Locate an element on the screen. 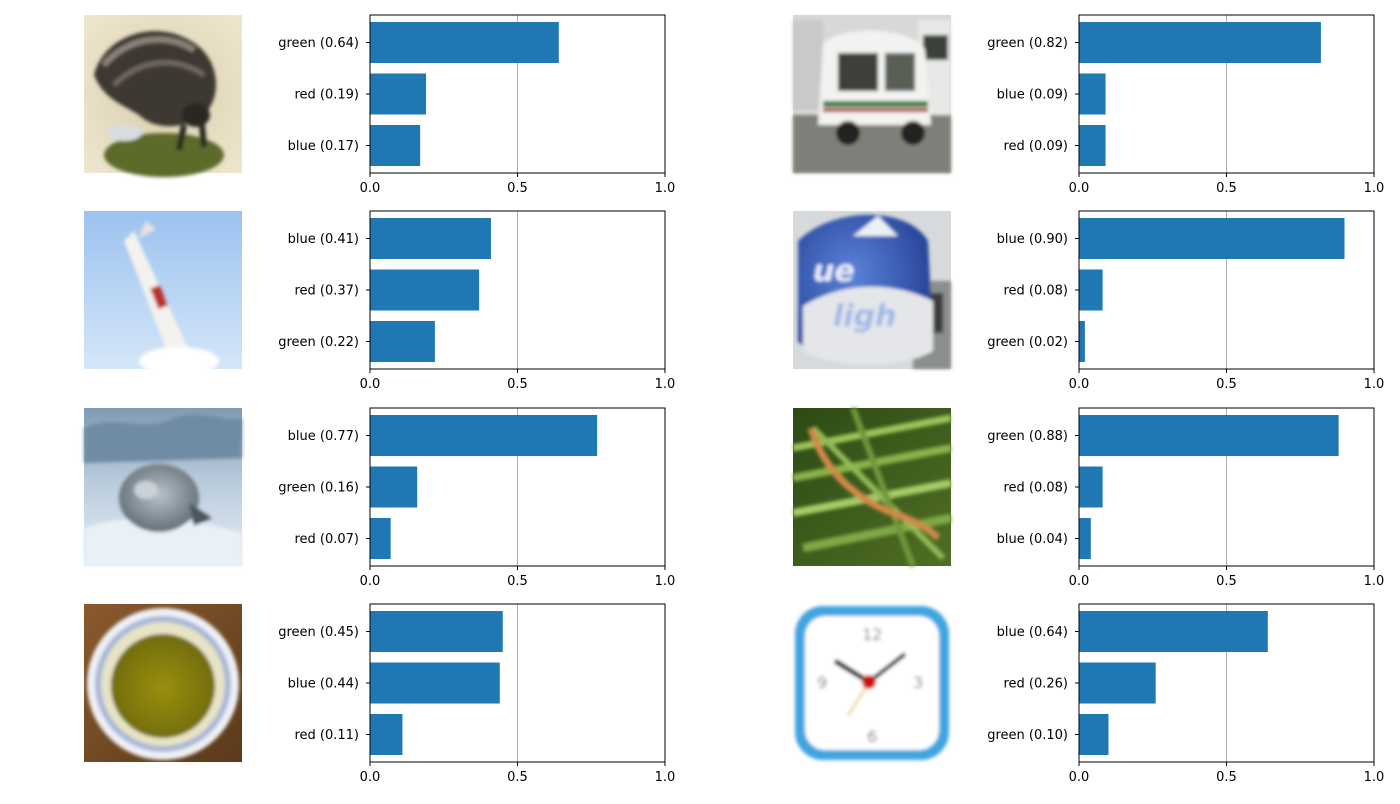 The height and width of the screenshot is (804, 1400). category-label: red (0.07) is located at coordinates (326, 539).